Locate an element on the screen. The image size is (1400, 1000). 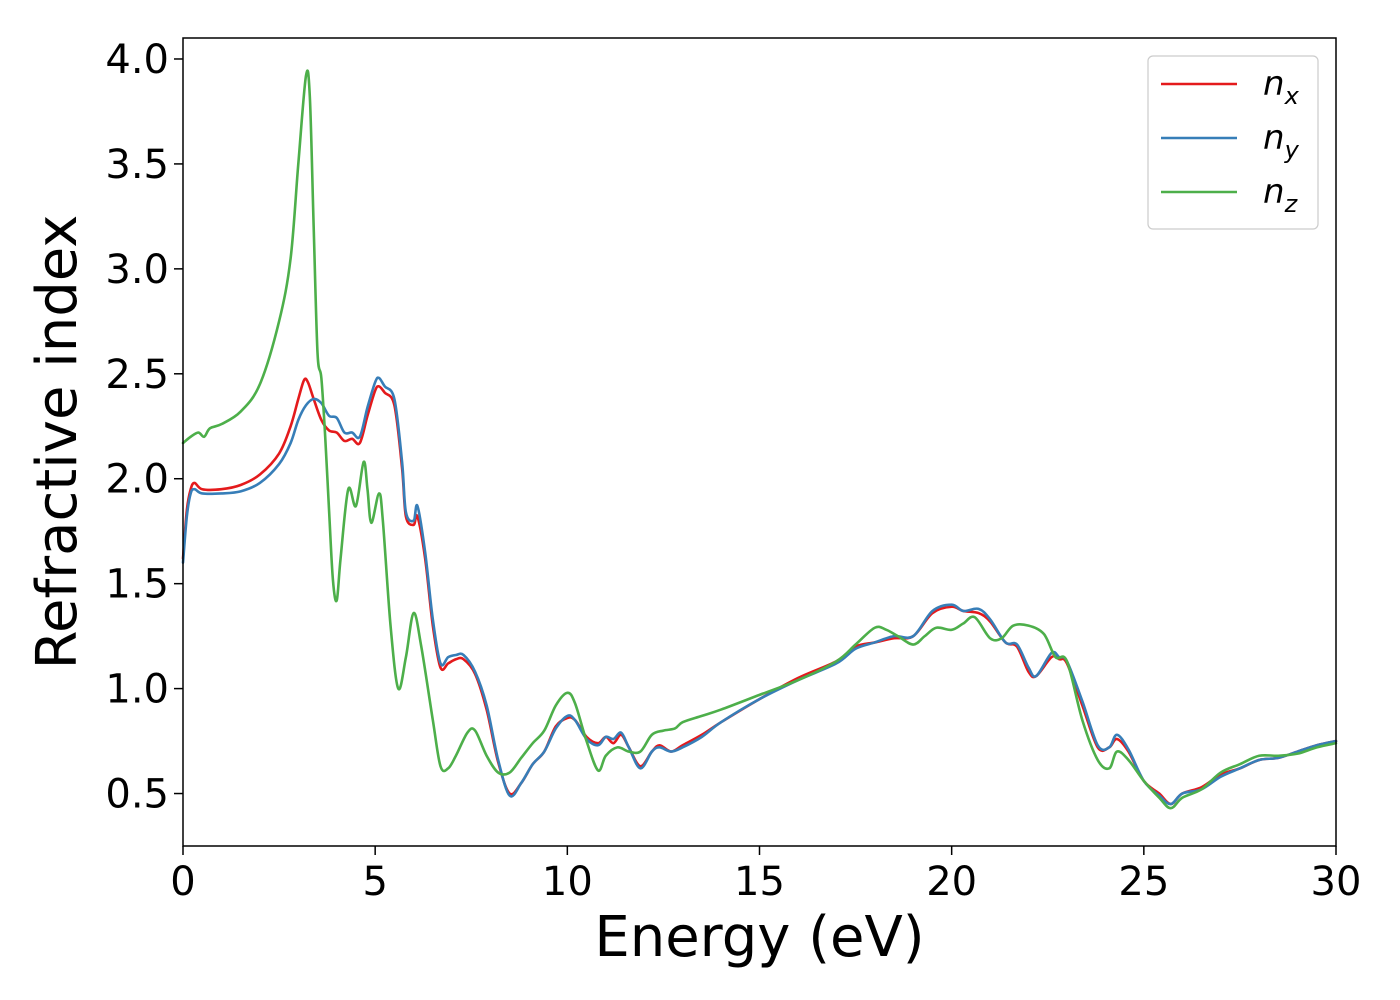
y-tick-label: 2.5 is located at coordinates (137, 375).